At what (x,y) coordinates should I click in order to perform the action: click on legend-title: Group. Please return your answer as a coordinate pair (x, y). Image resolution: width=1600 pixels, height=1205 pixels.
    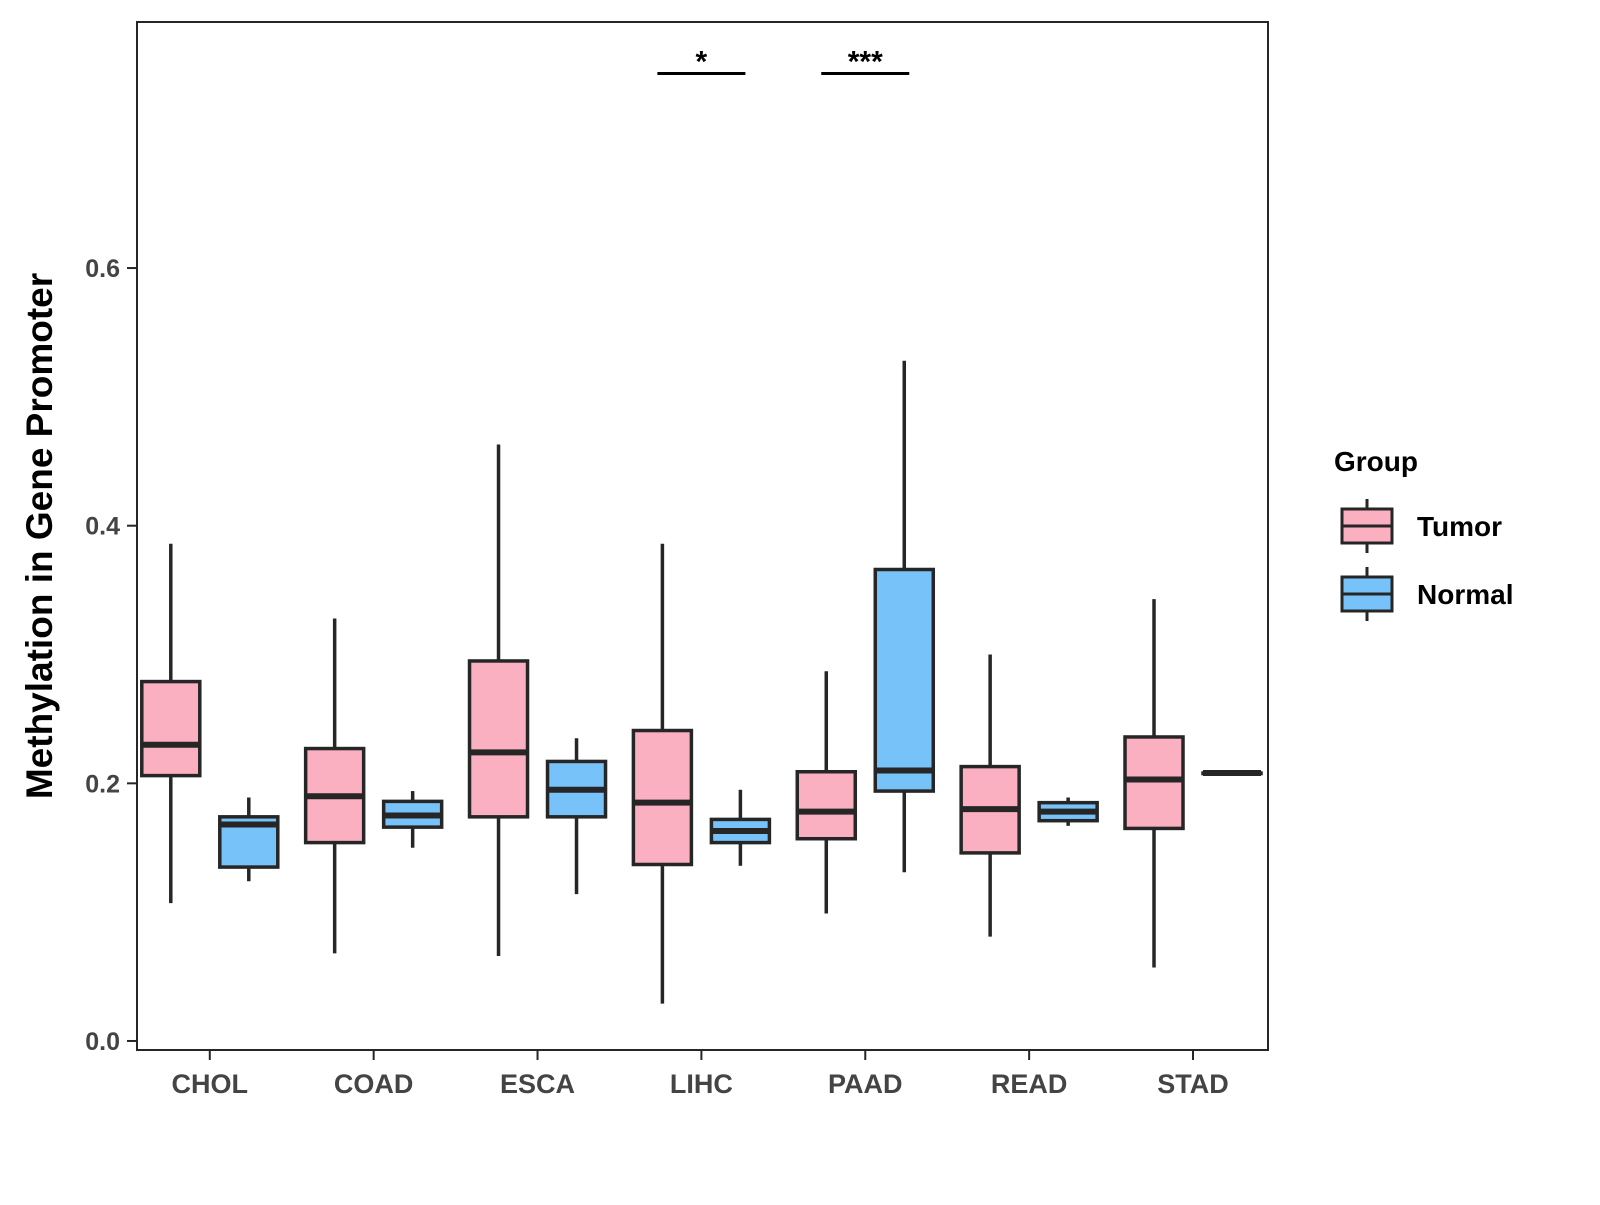
    Looking at the image, I should click on (1376, 461).